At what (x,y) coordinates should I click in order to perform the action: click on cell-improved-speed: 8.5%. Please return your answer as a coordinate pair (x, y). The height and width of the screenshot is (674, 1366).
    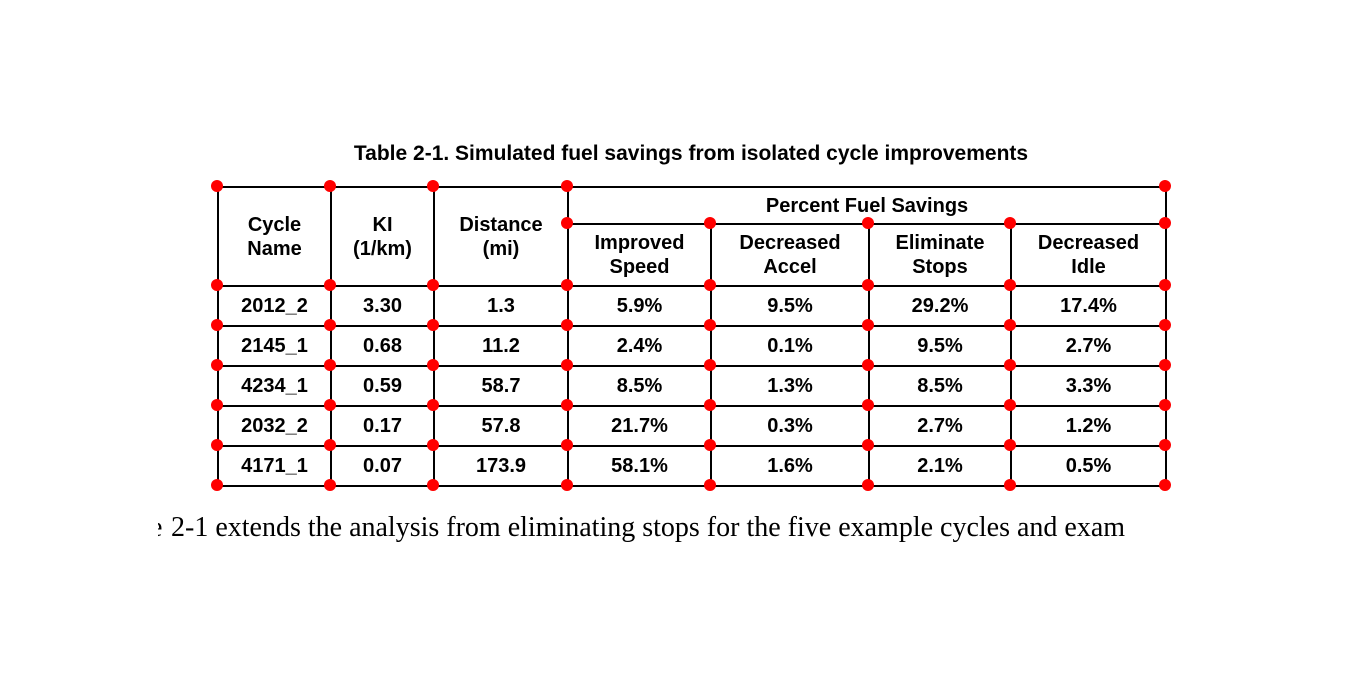
    Looking at the image, I should click on (639, 386).